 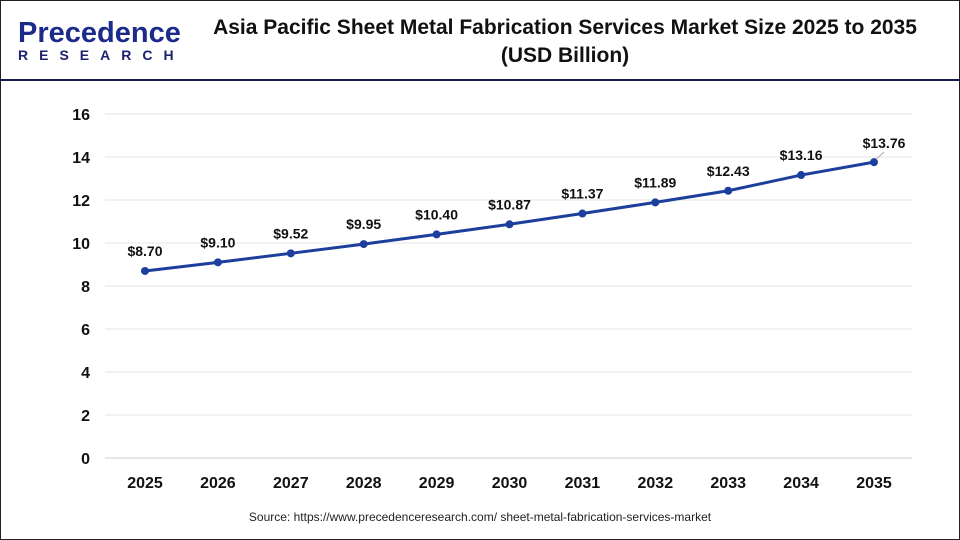 What do you see at coordinates (85, 459) in the screenshot?
I see `y-tick-label: 0` at bounding box center [85, 459].